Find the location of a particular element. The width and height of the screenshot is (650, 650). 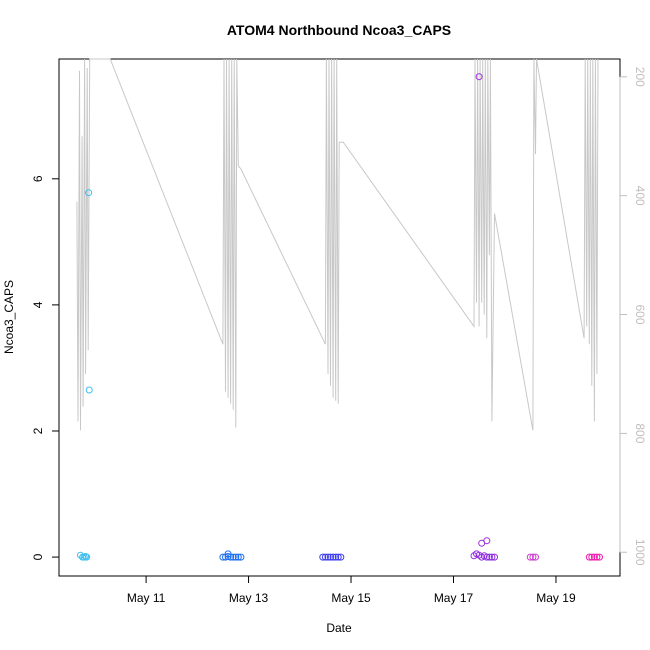

right-tick-label: 1000 is located at coordinates (640, 552).